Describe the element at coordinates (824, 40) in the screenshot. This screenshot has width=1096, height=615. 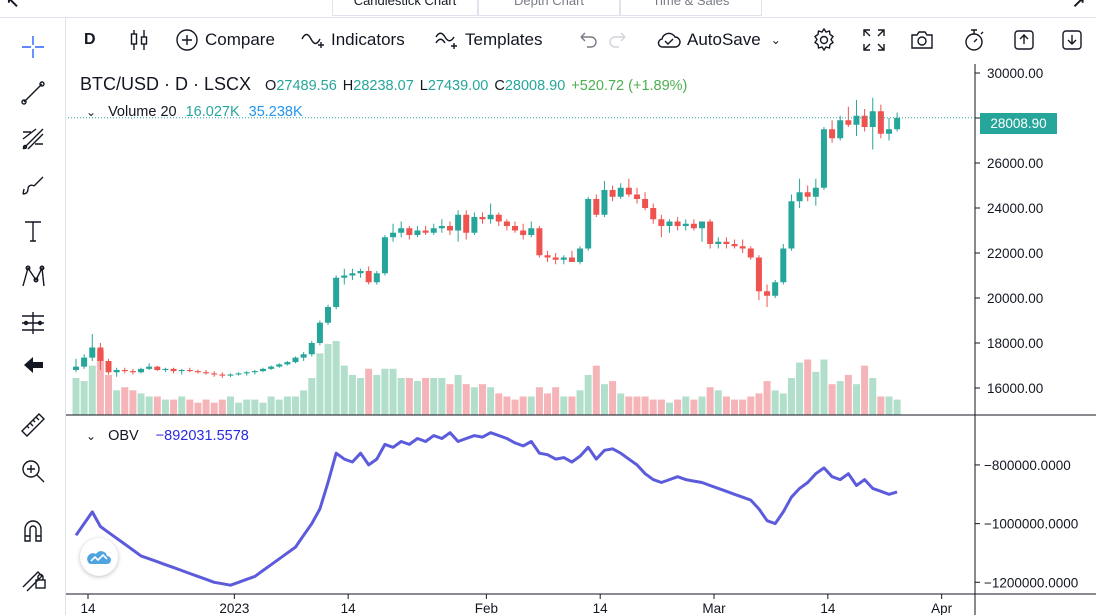
I see `settings-button` at that location.